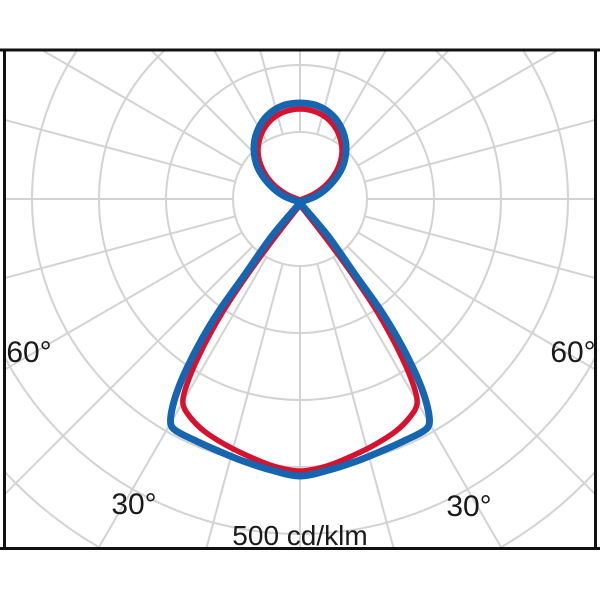 The width and height of the screenshot is (600, 600). What do you see at coordinates (469, 506) in the screenshot?
I see `angle-label-30-right: 30°` at bounding box center [469, 506].